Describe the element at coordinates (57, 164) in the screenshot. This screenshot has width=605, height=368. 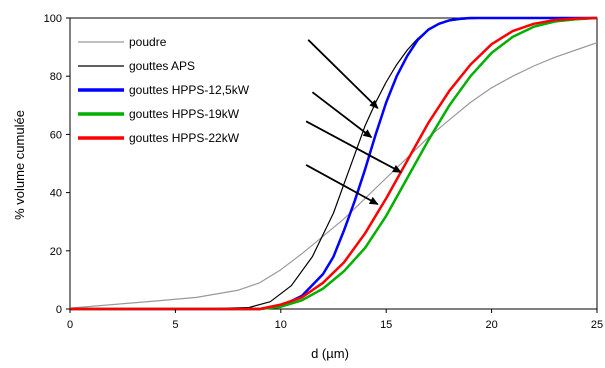
I see `y-axis-ticks: 0 20 40 60 80 100` at that location.